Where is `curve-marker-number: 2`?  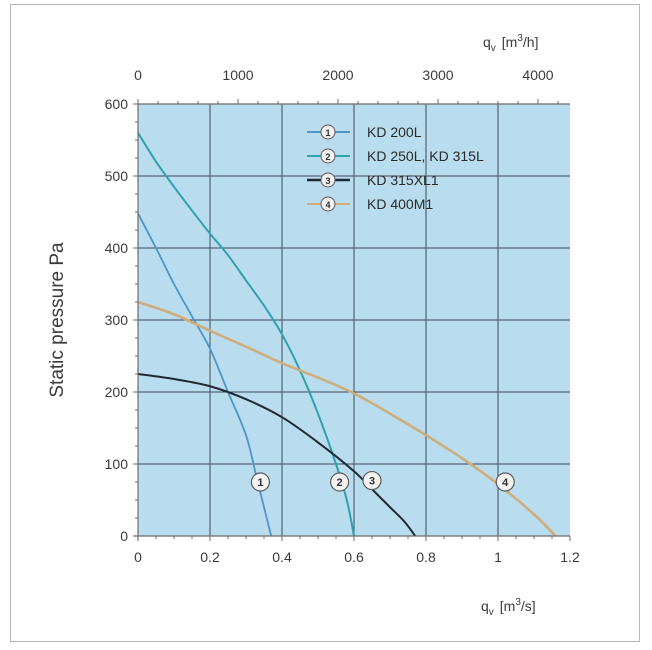 curve-marker-number: 2 is located at coordinates (340, 483).